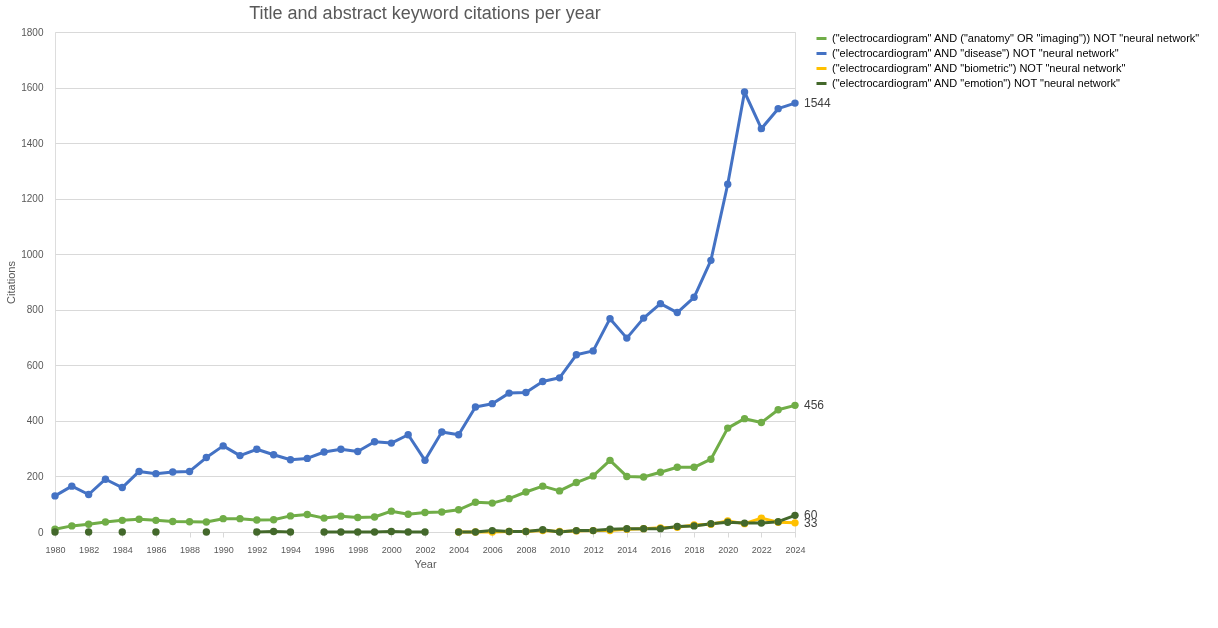  What do you see at coordinates (818, 103) in the screenshot?
I see `data-label: 1544` at bounding box center [818, 103].